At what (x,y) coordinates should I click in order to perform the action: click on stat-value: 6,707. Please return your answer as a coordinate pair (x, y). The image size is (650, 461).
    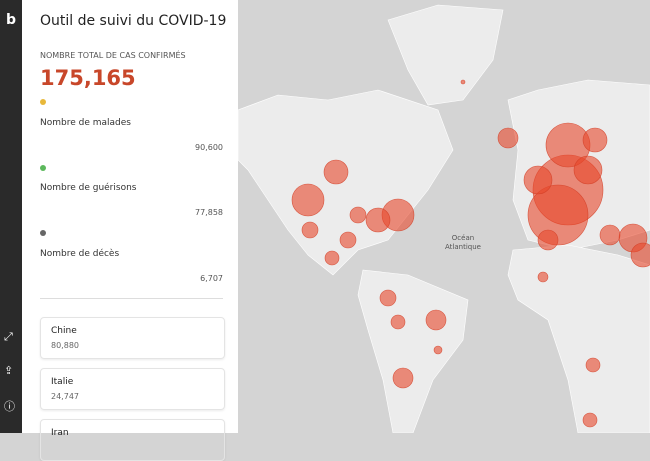
    Looking at the image, I should click on (211, 278).